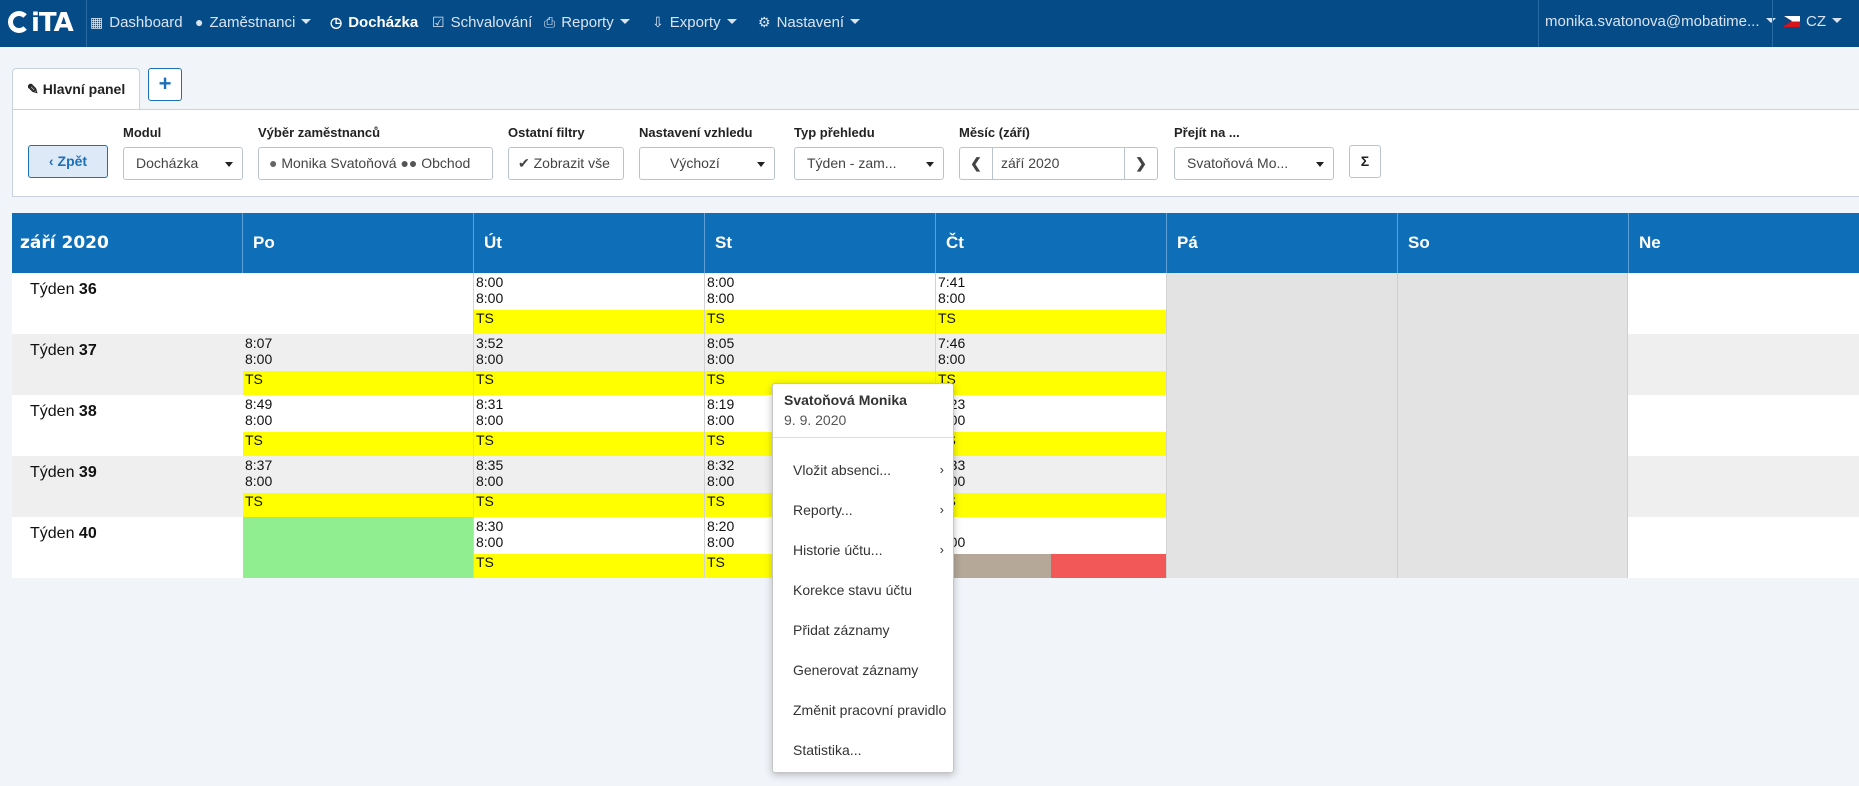 This screenshot has height=786, width=1859. What do you see at coordinates (841, 630) in the screenshot?
I see `context-menu-item: Přidat záznamy` at bounding box center [841, 630].